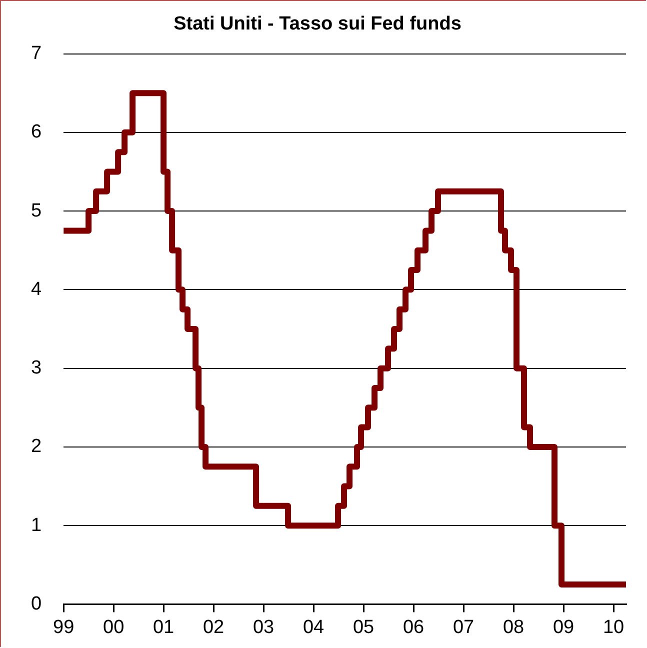 This screenshot has width=647, height=648. I want to click on y-tick-label: 6, so click(36, 132).